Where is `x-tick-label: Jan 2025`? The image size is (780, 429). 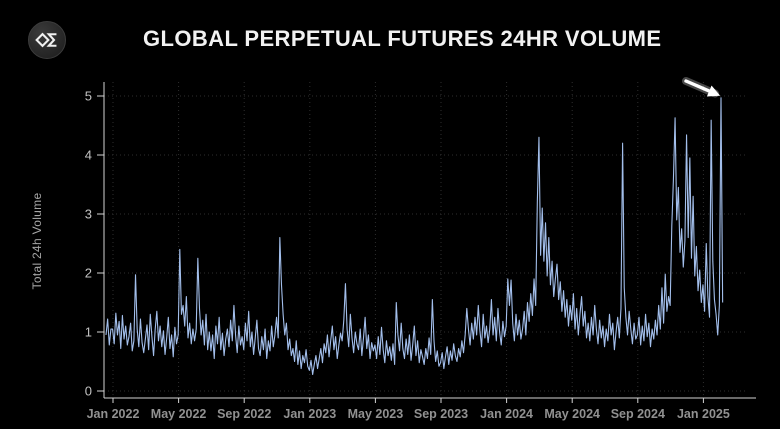
x-tick-label: Jan 2025 is located at coordinates (703, 414).